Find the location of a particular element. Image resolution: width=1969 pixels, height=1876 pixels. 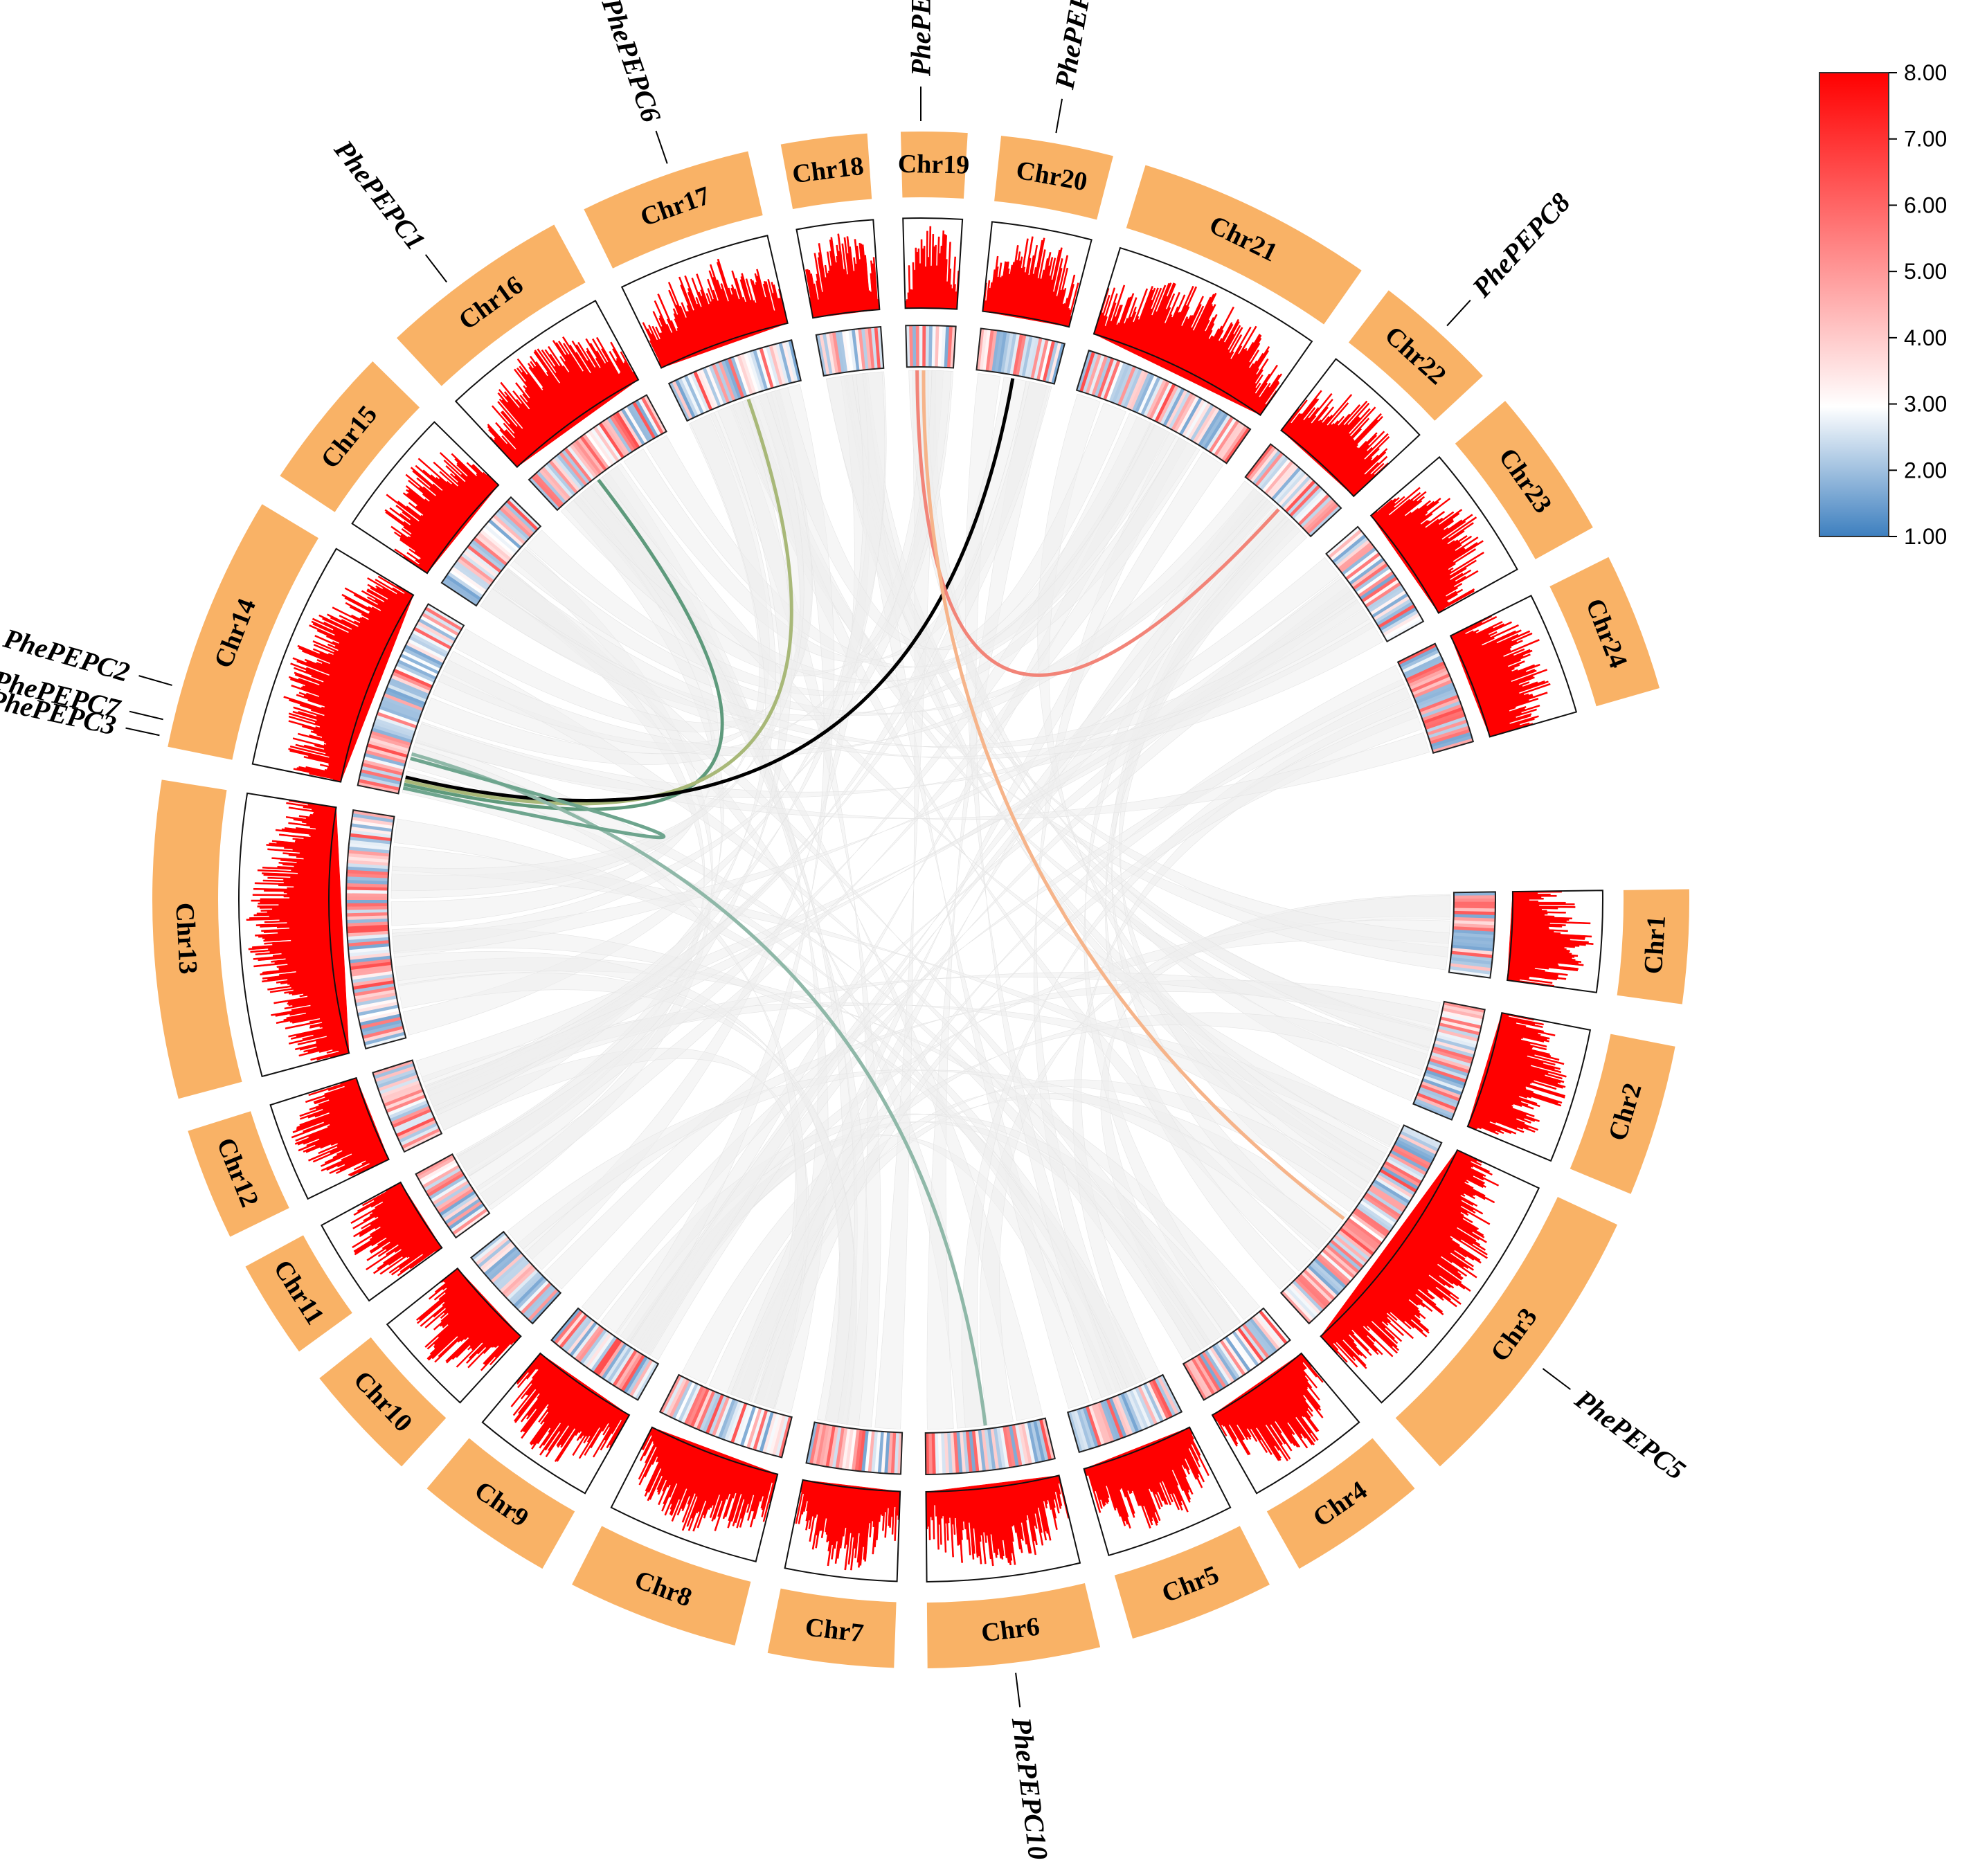

chromosome-label: Chr1 is located at coordinates (1655, 944).